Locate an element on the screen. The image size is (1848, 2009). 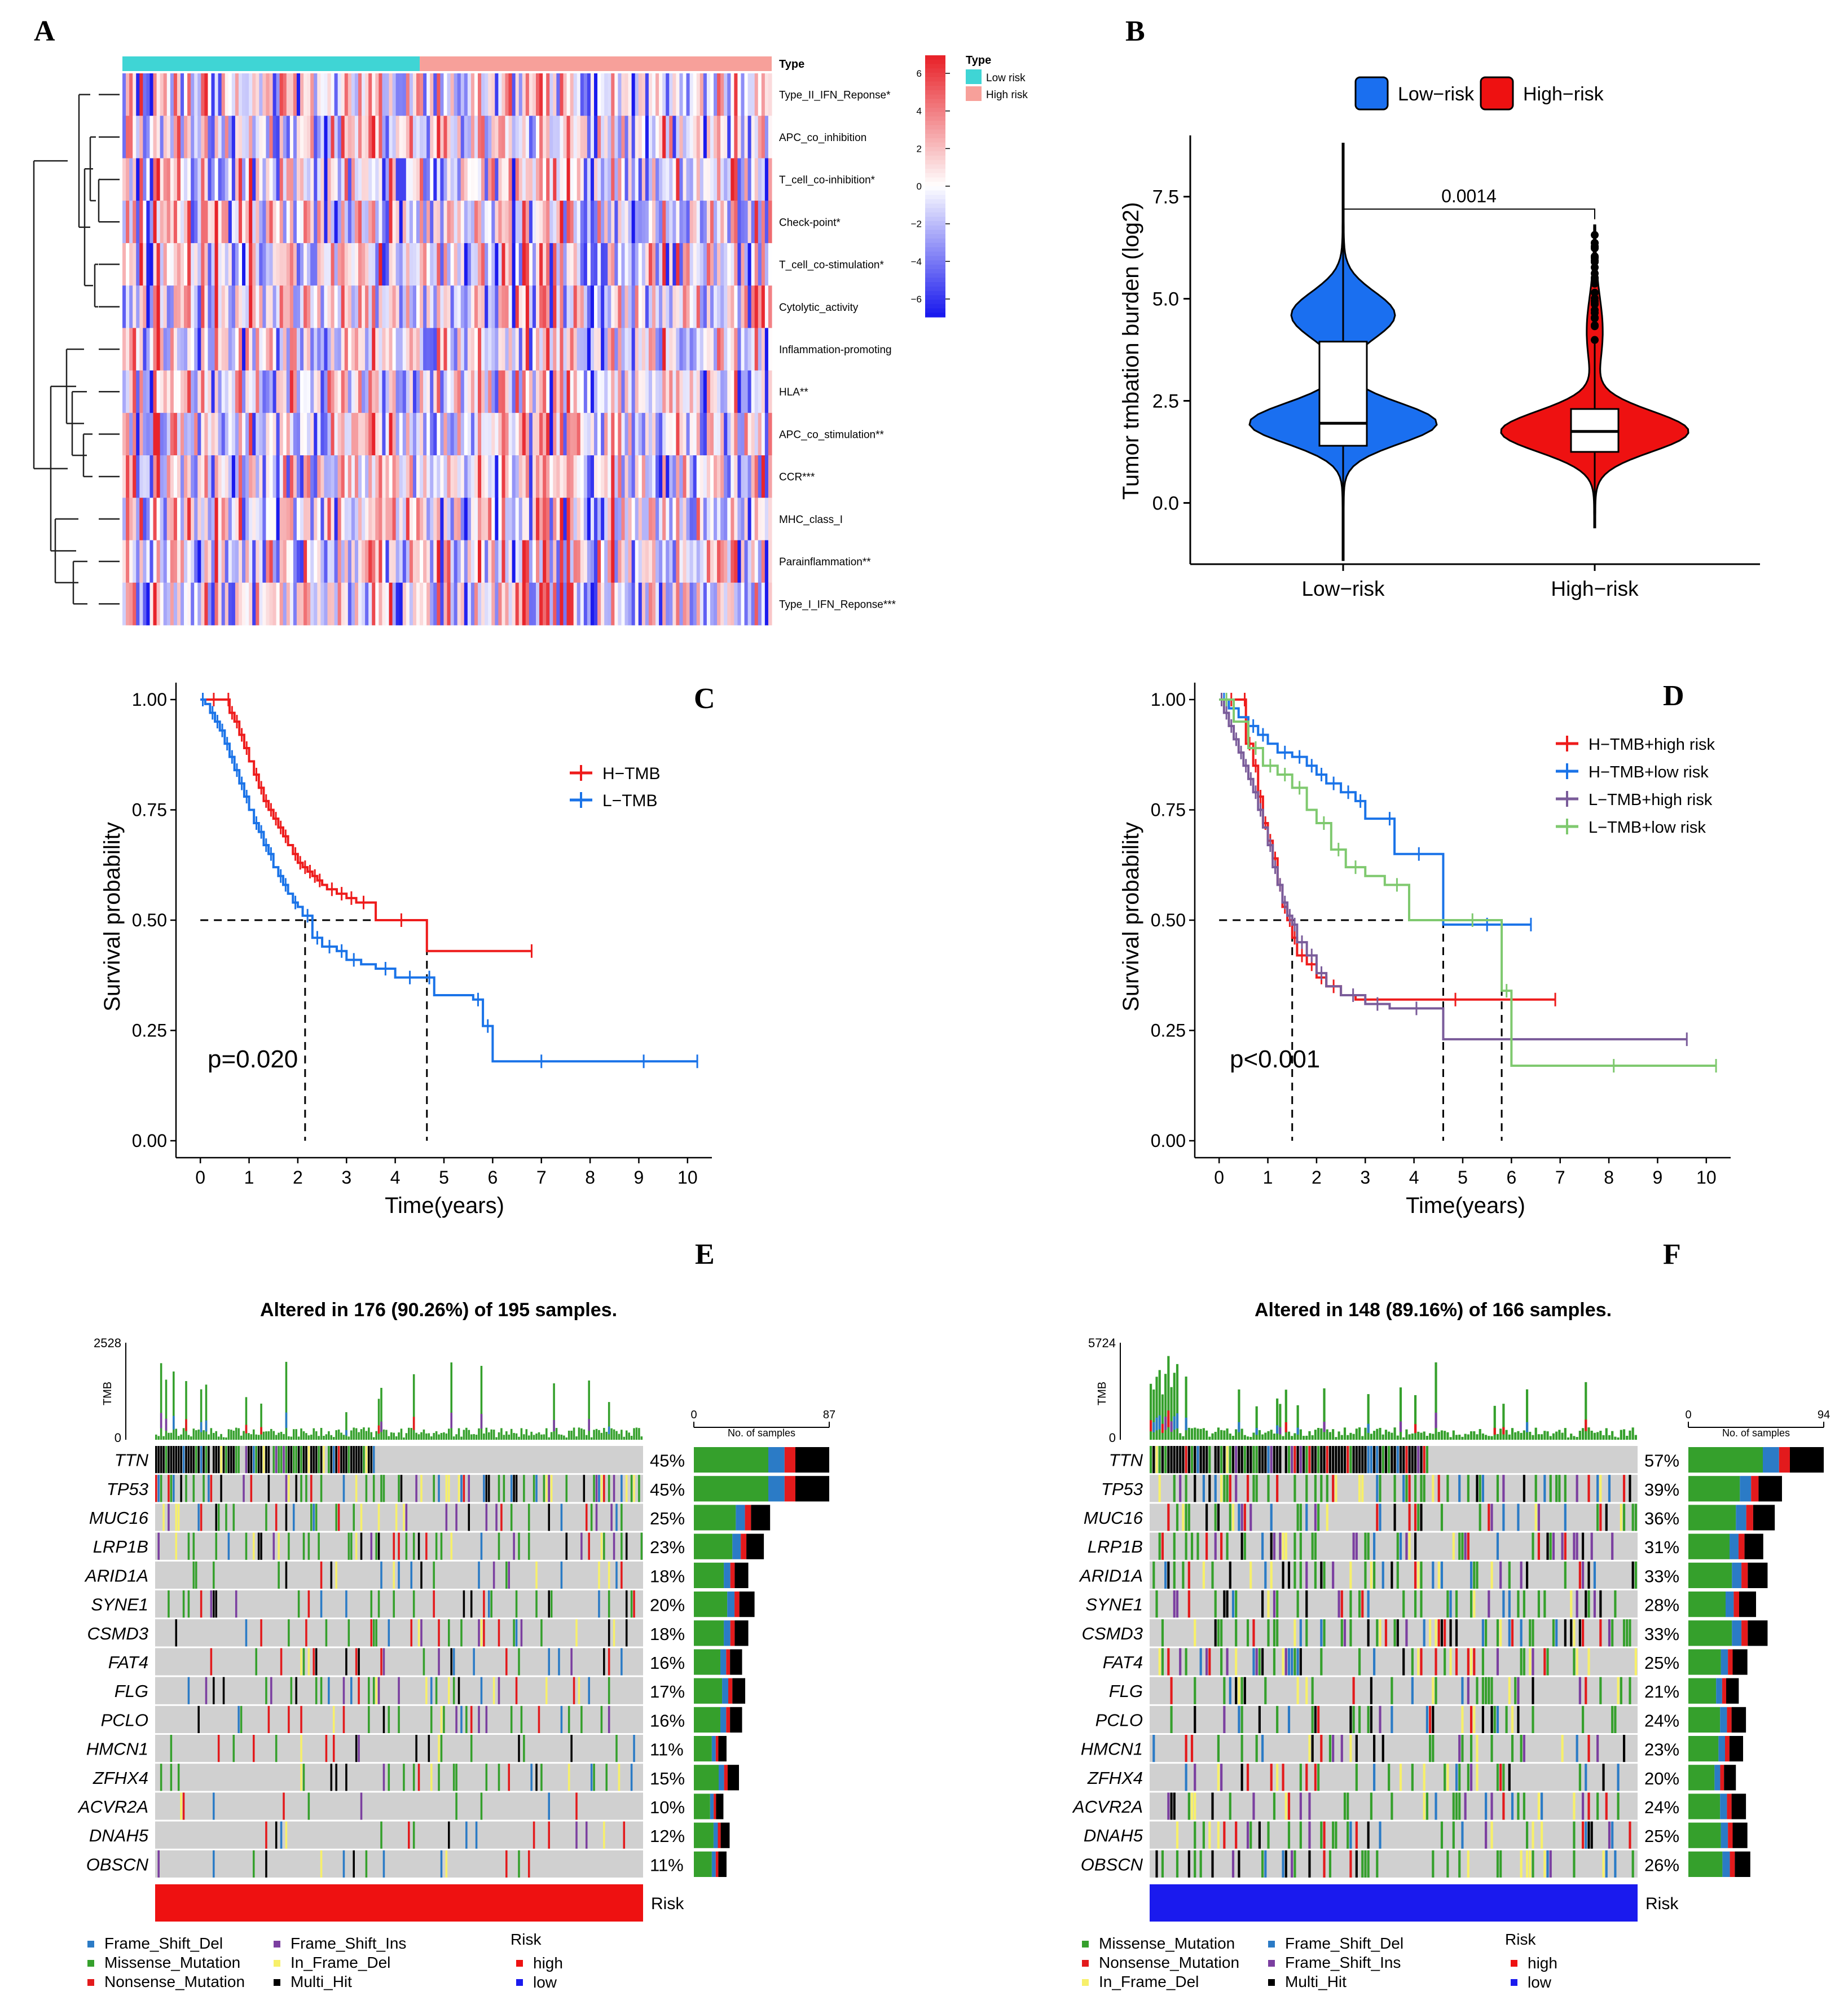
colorbar-step is located at coordinates (935, 280).